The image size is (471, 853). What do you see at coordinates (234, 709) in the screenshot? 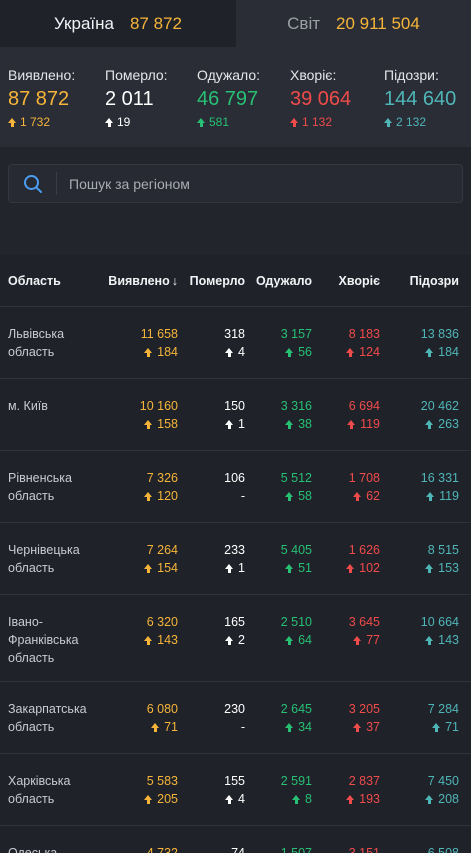
I see `cell-dead-value: 230` at bounding box center [234, 709].